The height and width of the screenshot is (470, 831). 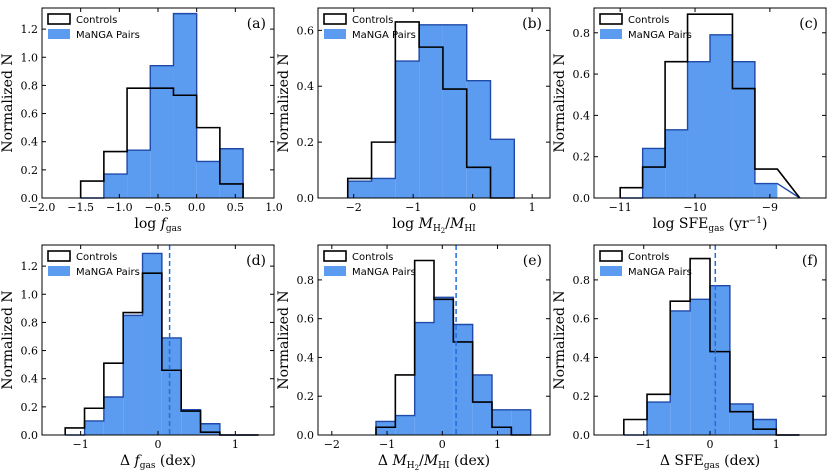 What do you see at coordinates (236, 207) in the screenshot?
I see `x-tick-label: 0.5` at bounding box center [236, 207].